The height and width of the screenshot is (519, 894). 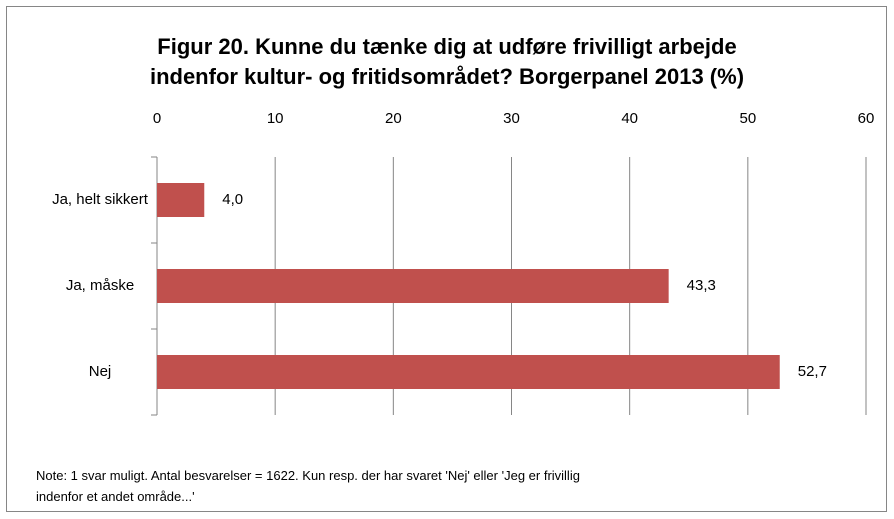 What do you see at coordinates (511, 118) in the screenshot?
I see `x-tick-label: 30` at bounding box center [511, 118].